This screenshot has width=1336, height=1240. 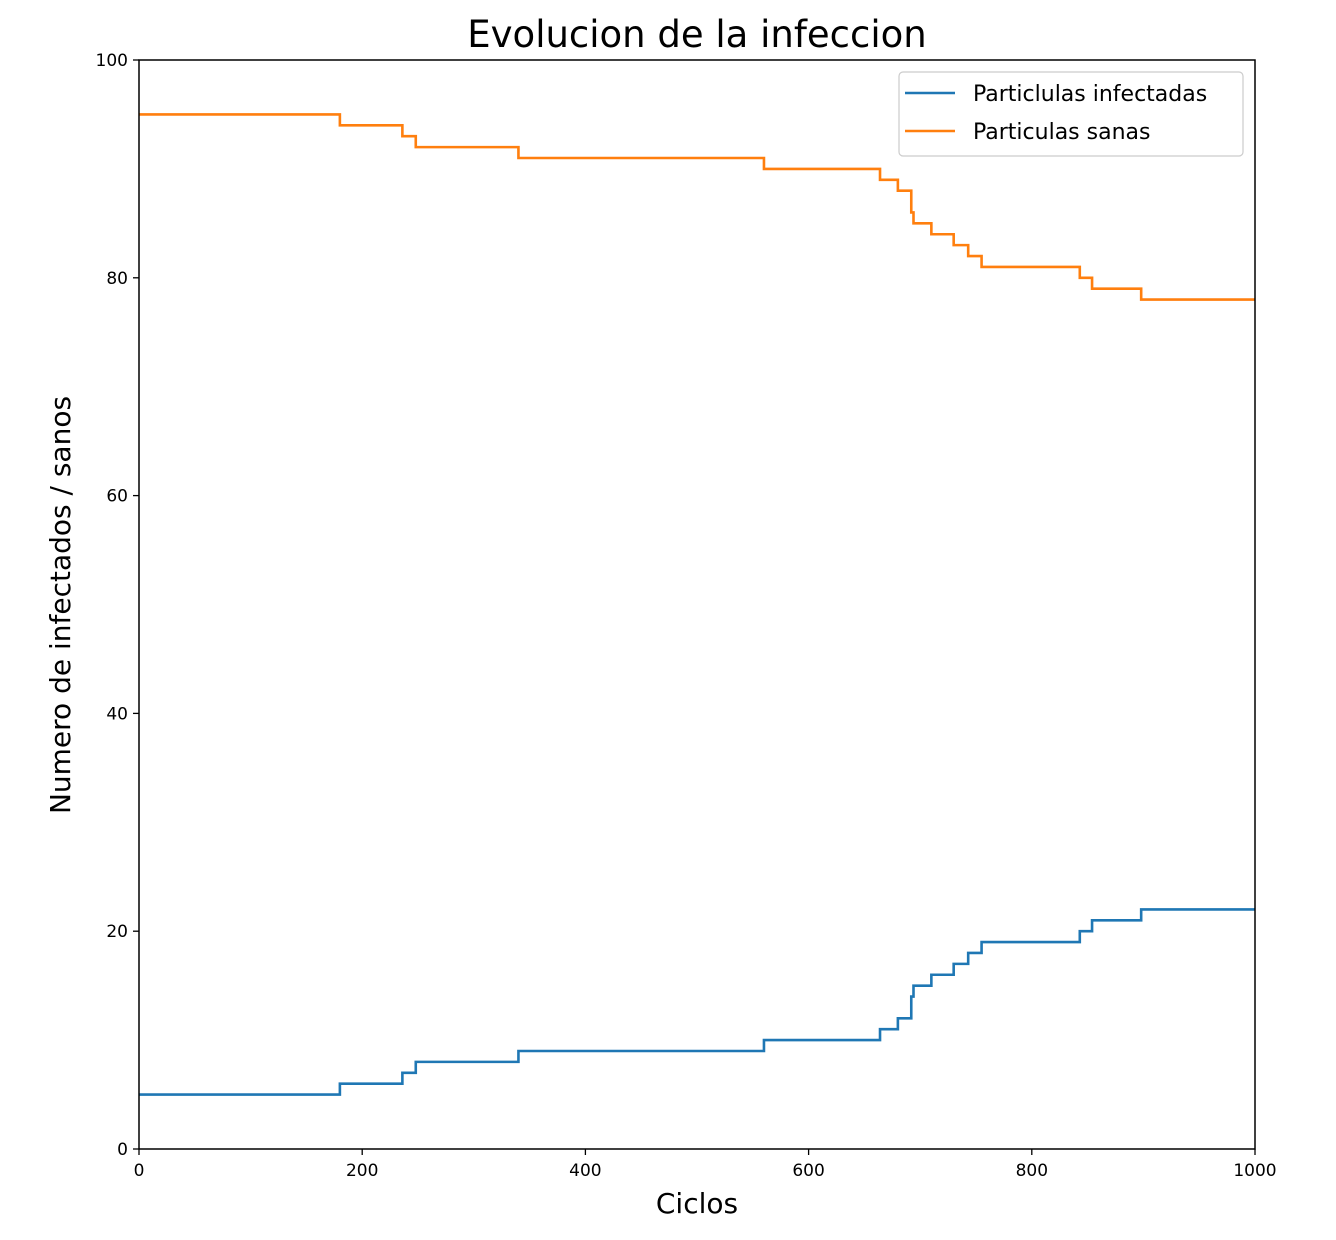 What do you see at coordinates (1061, 132) in the screenshot?
I see `legend-label-2: Particulas sanas` at bounding box center [1061, 132].